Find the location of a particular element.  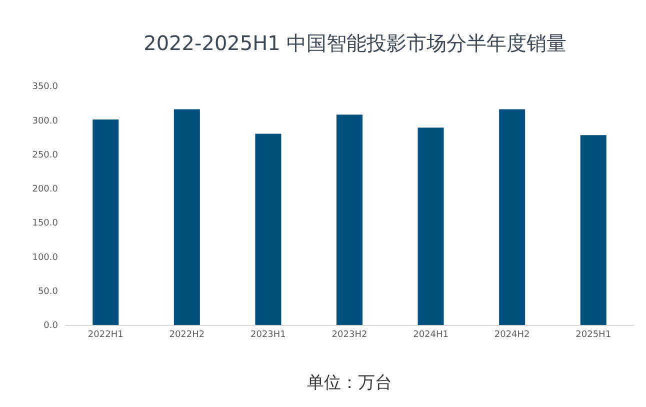

x-tick-label: 2022H1 is located at coordinates (106, 335).